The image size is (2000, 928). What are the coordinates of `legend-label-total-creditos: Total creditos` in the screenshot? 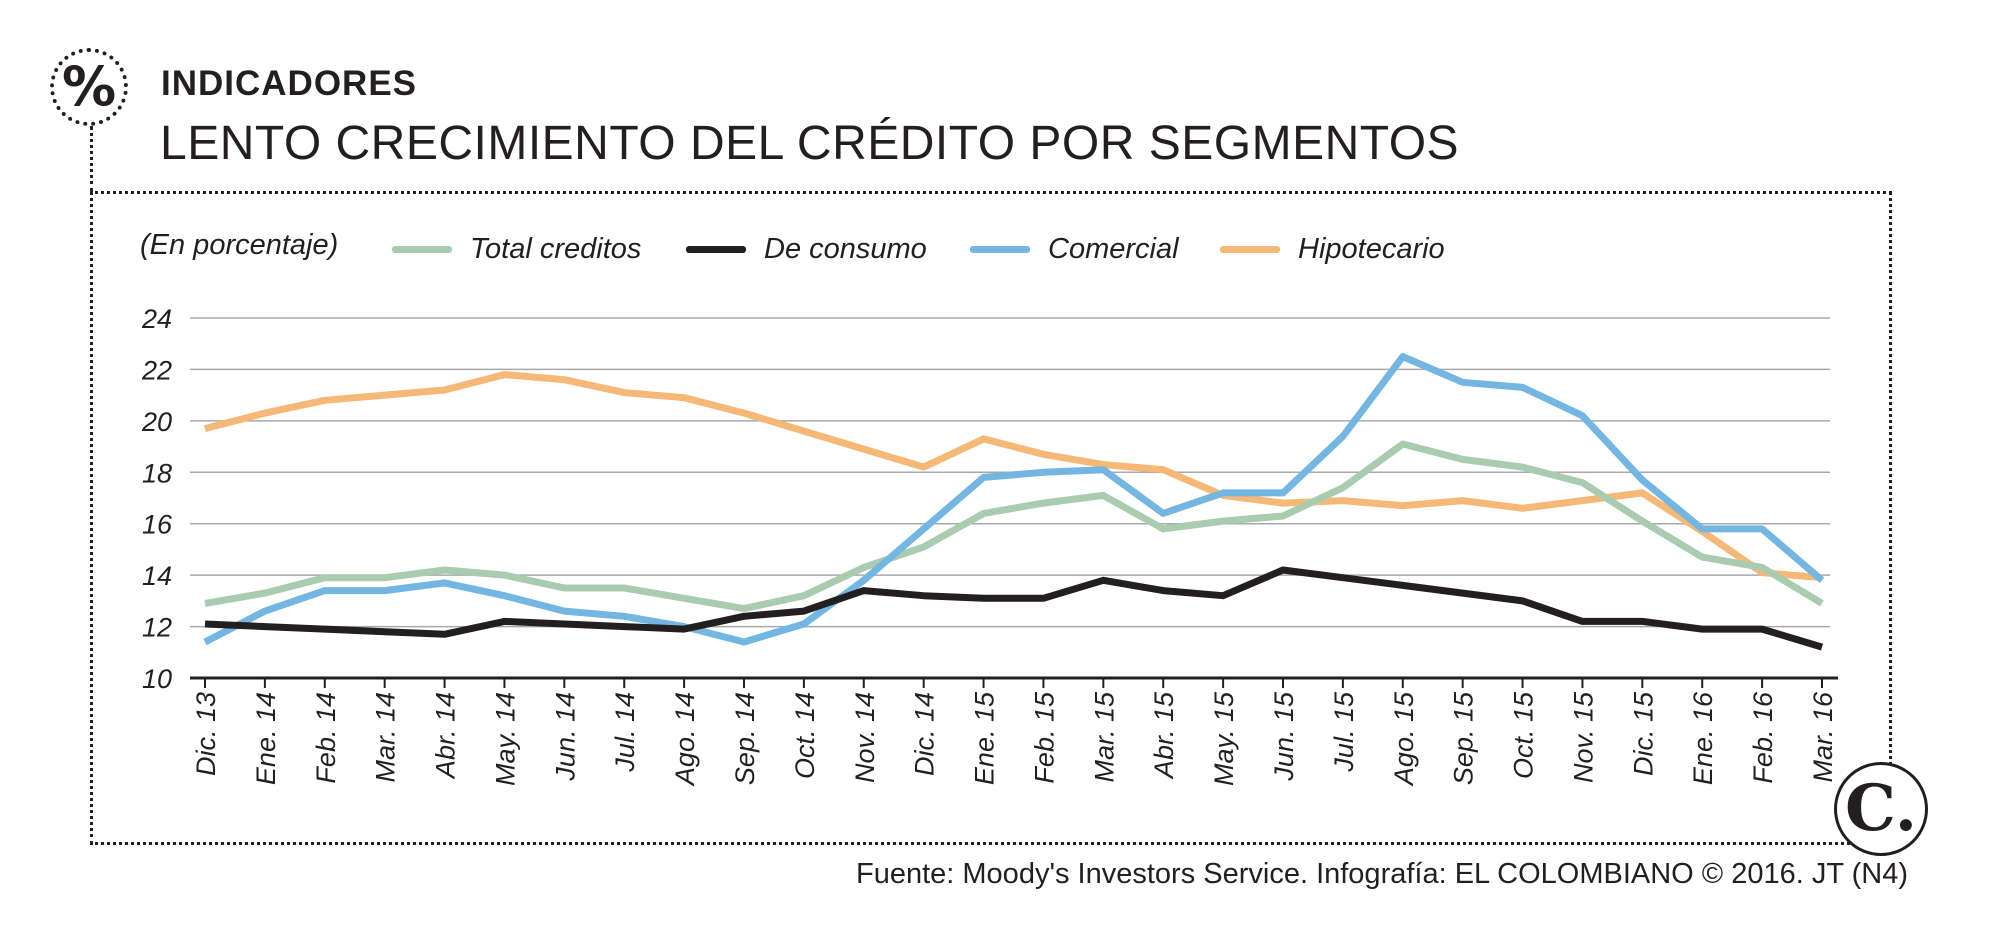 It's located at (556, 248).